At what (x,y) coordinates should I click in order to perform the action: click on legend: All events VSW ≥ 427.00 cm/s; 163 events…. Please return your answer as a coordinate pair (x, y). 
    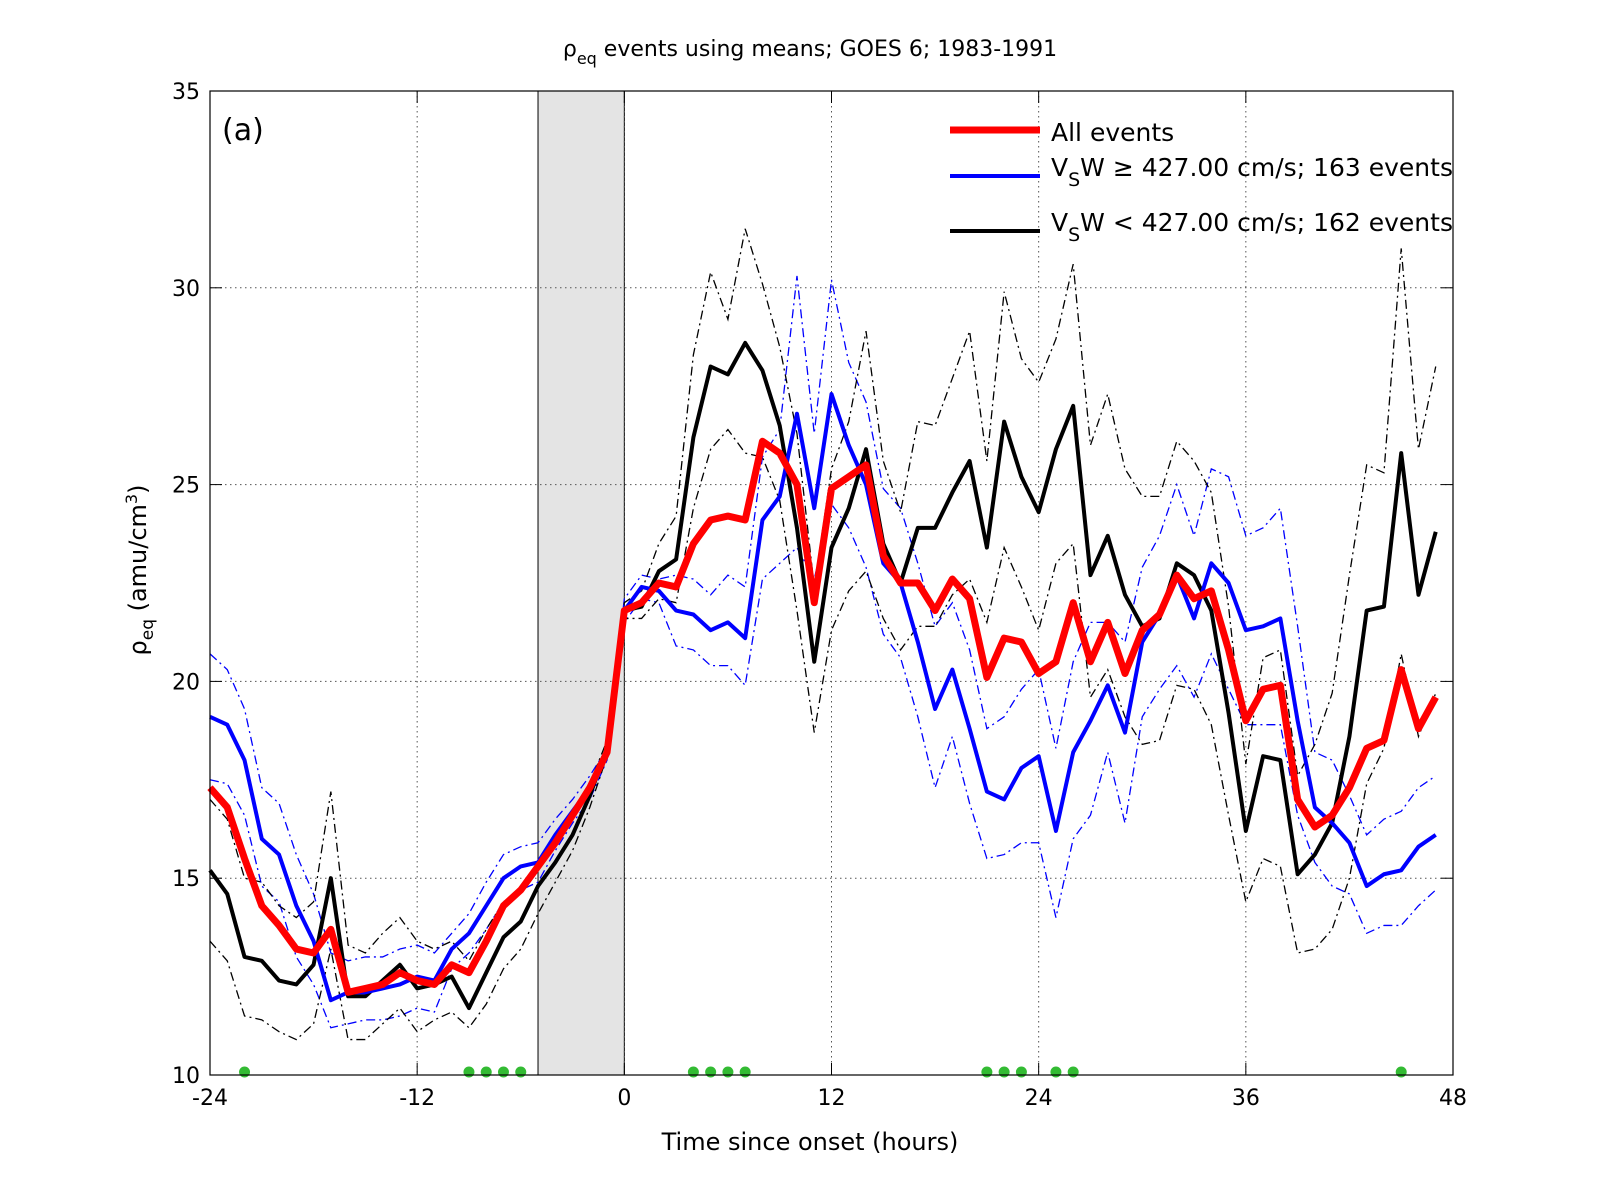
    Looking at the image, I should click on (1201, 182).